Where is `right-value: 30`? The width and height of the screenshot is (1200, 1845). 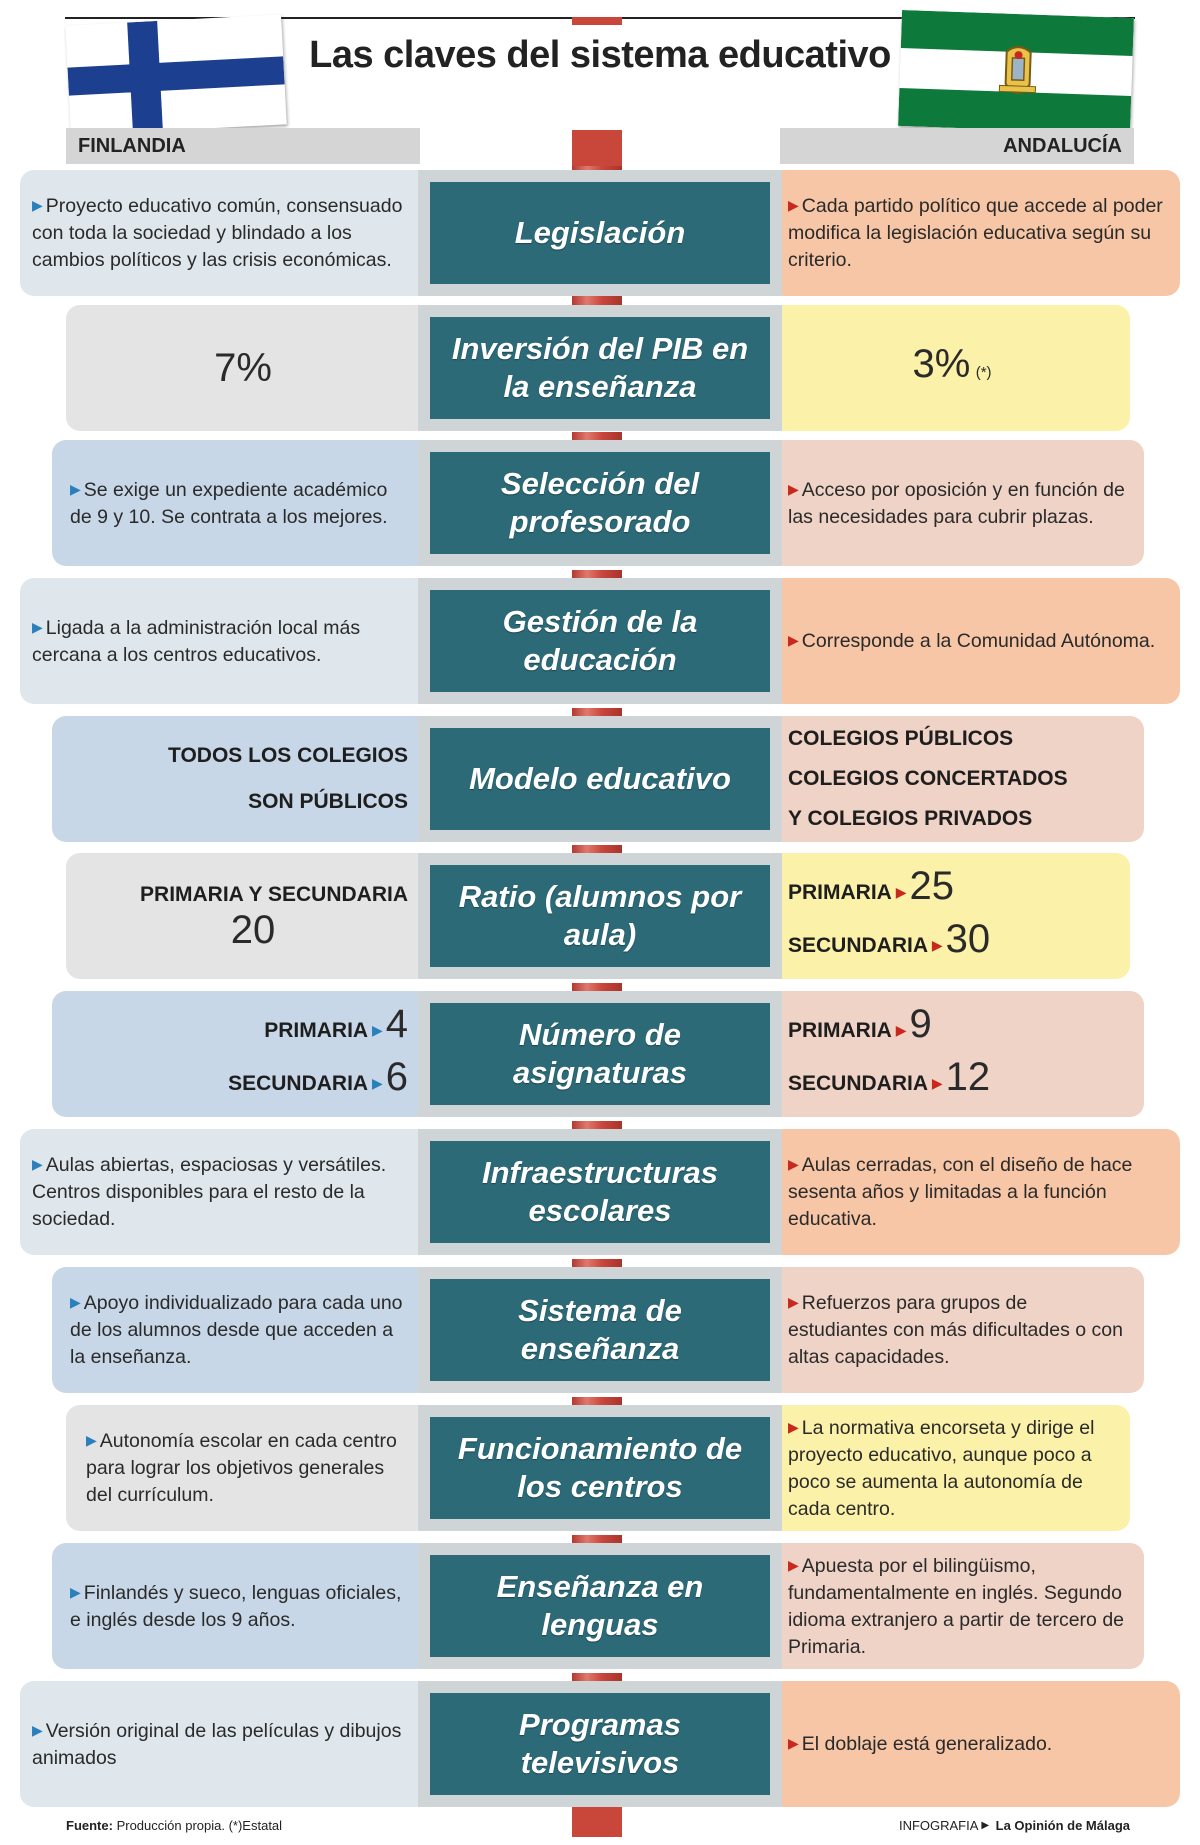
right-value: 30 is located at coordinates (968, 939).